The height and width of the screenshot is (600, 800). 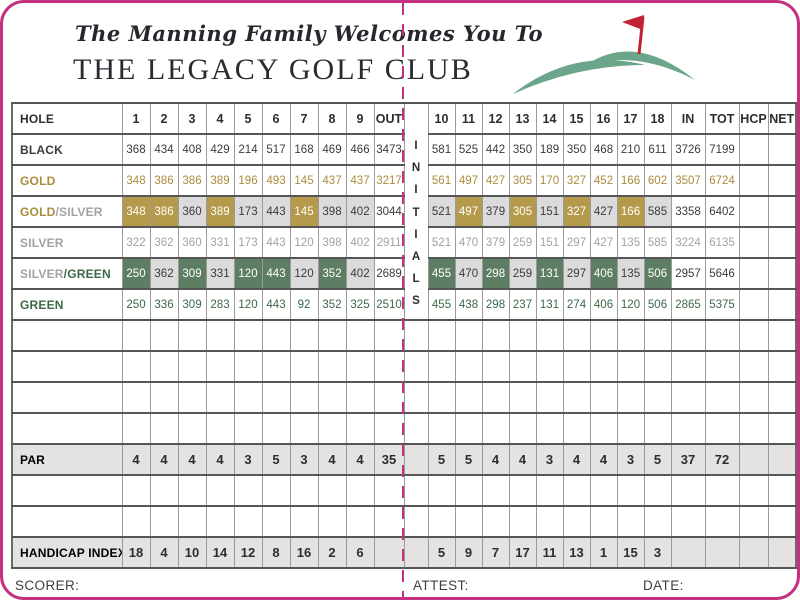 I want to click on date-label: DATE:, so click(x=663, y=585).